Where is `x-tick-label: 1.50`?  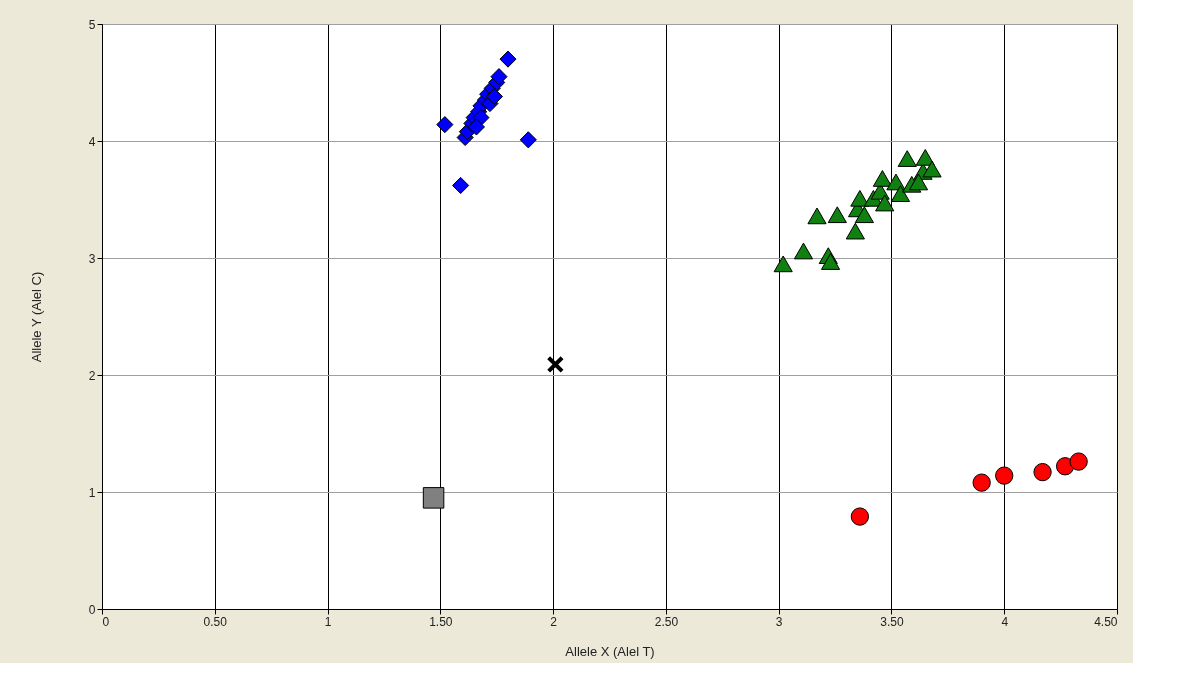
x-tick-label: 1.50 is located at coordinates (441, 621).